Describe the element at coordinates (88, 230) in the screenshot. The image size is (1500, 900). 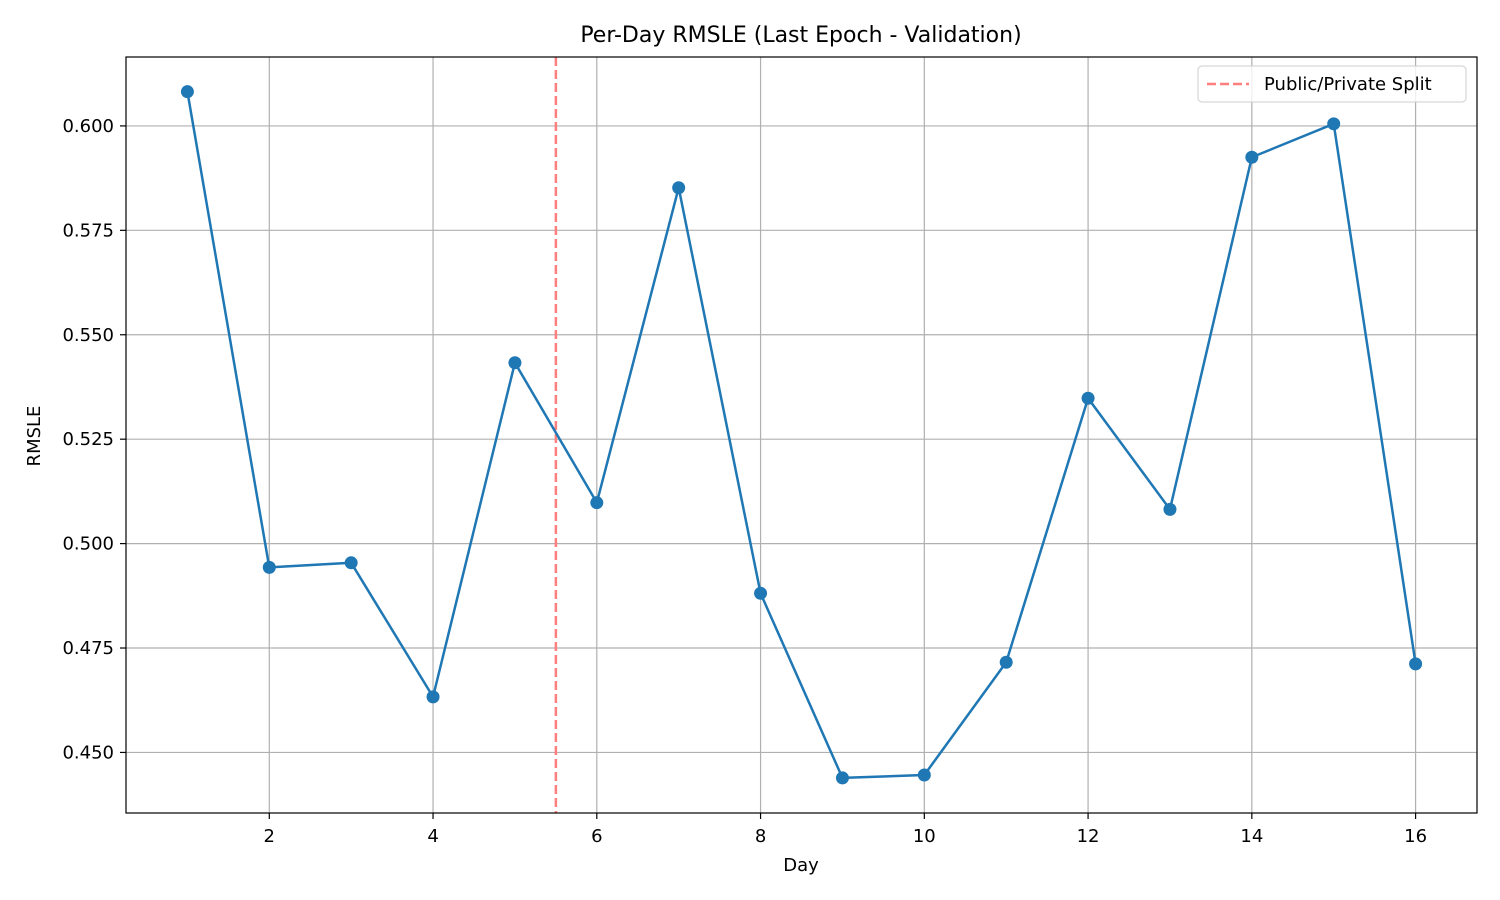
I see `y-tick-label: 0.575` at that location.